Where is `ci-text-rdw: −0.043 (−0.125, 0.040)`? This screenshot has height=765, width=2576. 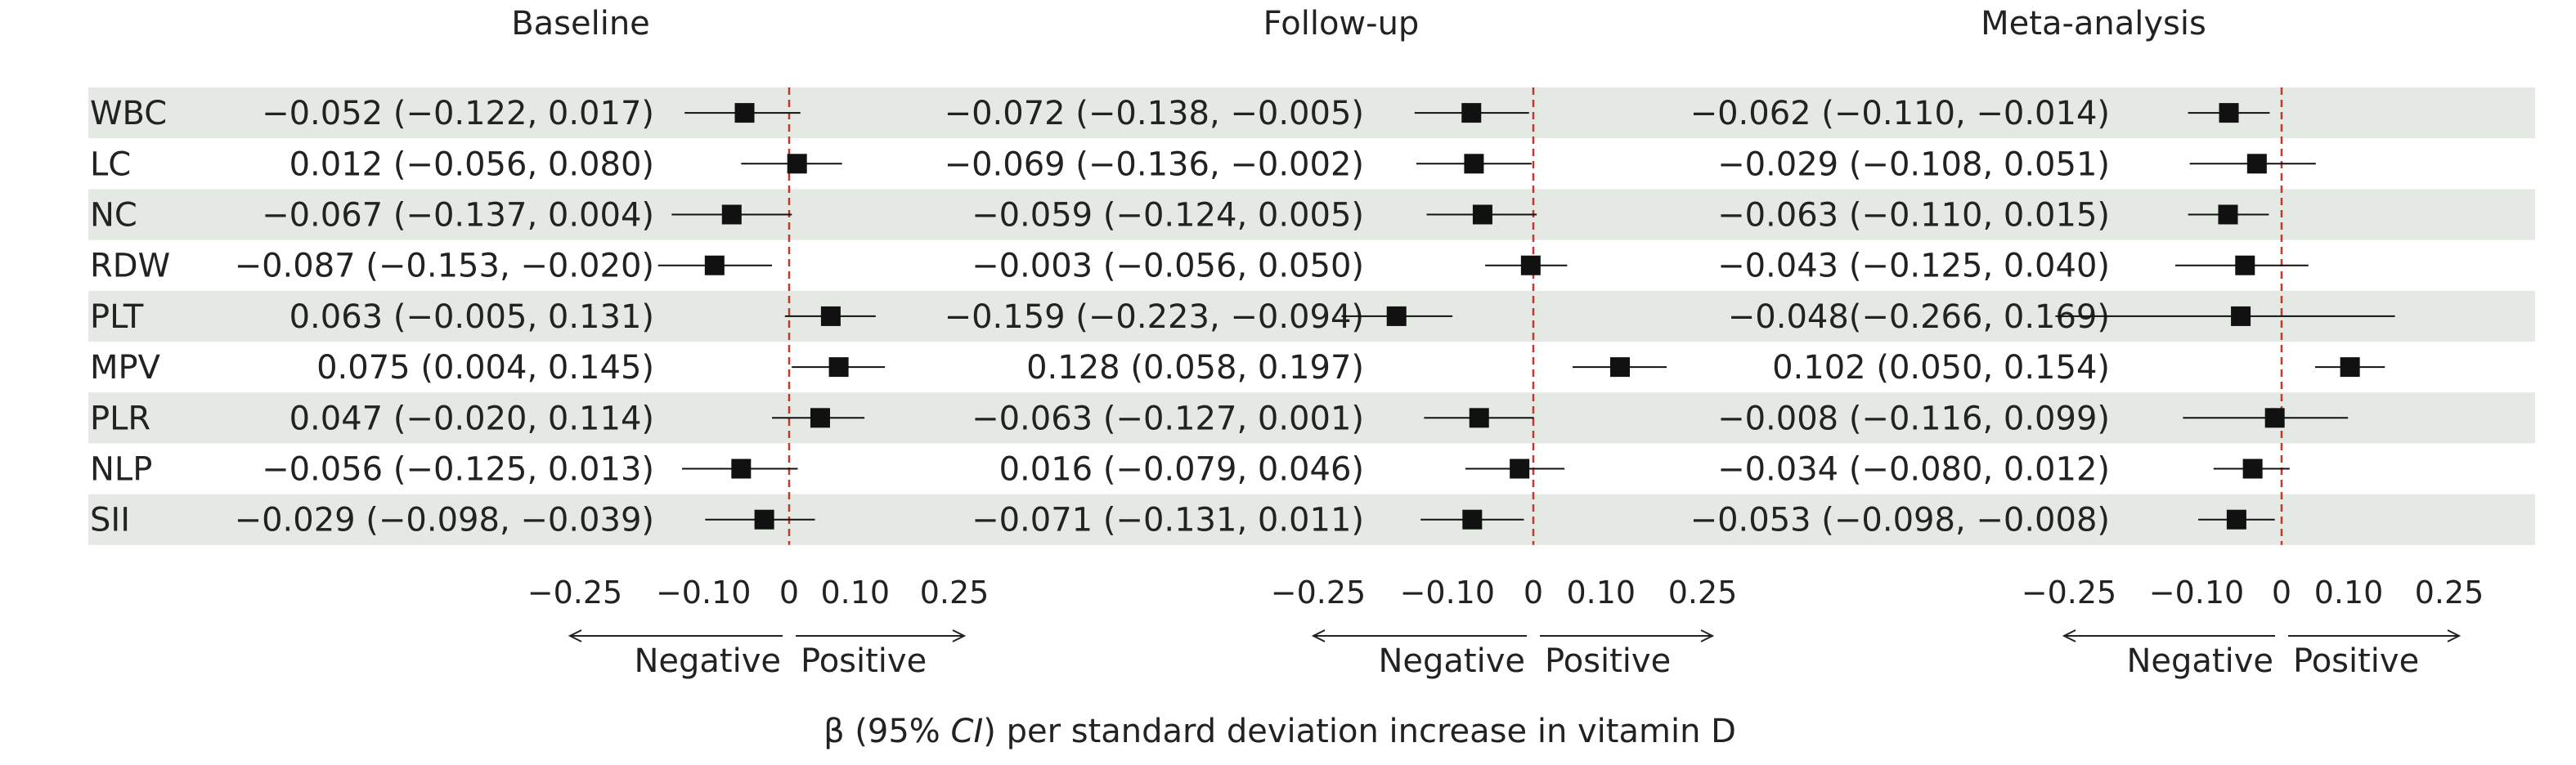
ci-text-rdw: −0.043 (−0.125, 0.040) is located at coordinates (1914, 267).